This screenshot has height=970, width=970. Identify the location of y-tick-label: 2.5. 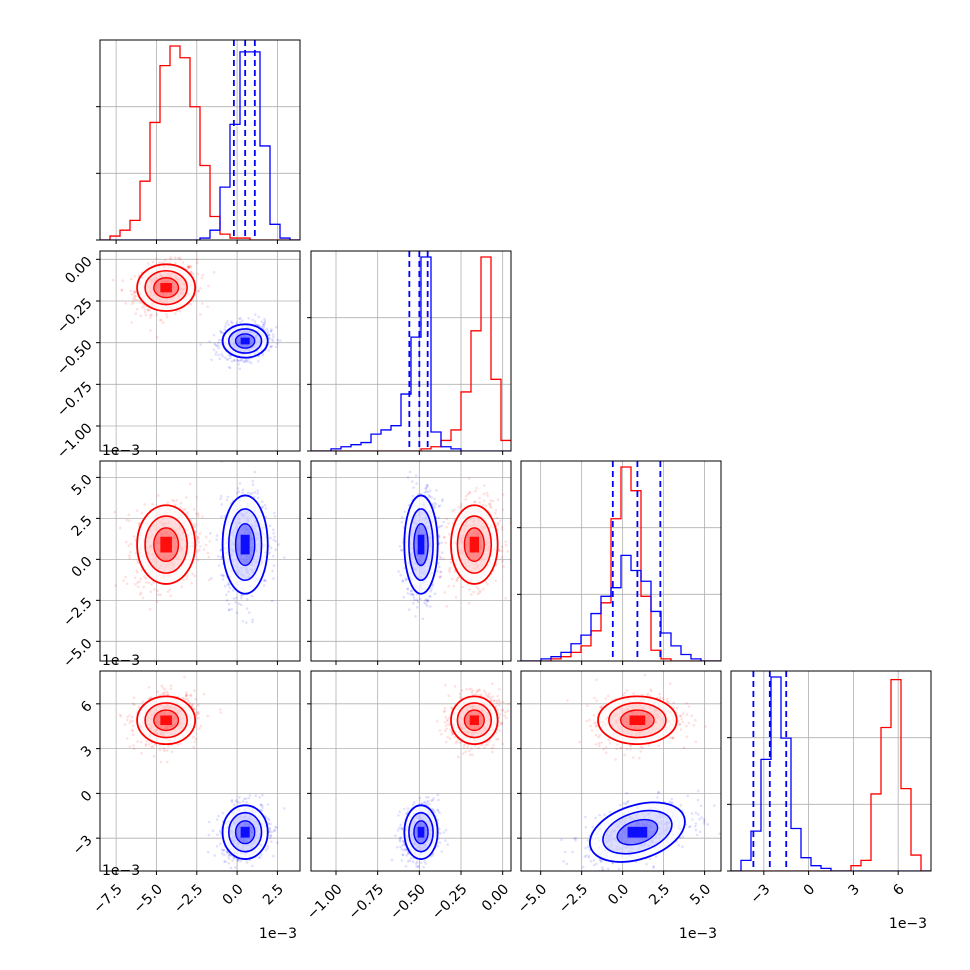
(82, 526).